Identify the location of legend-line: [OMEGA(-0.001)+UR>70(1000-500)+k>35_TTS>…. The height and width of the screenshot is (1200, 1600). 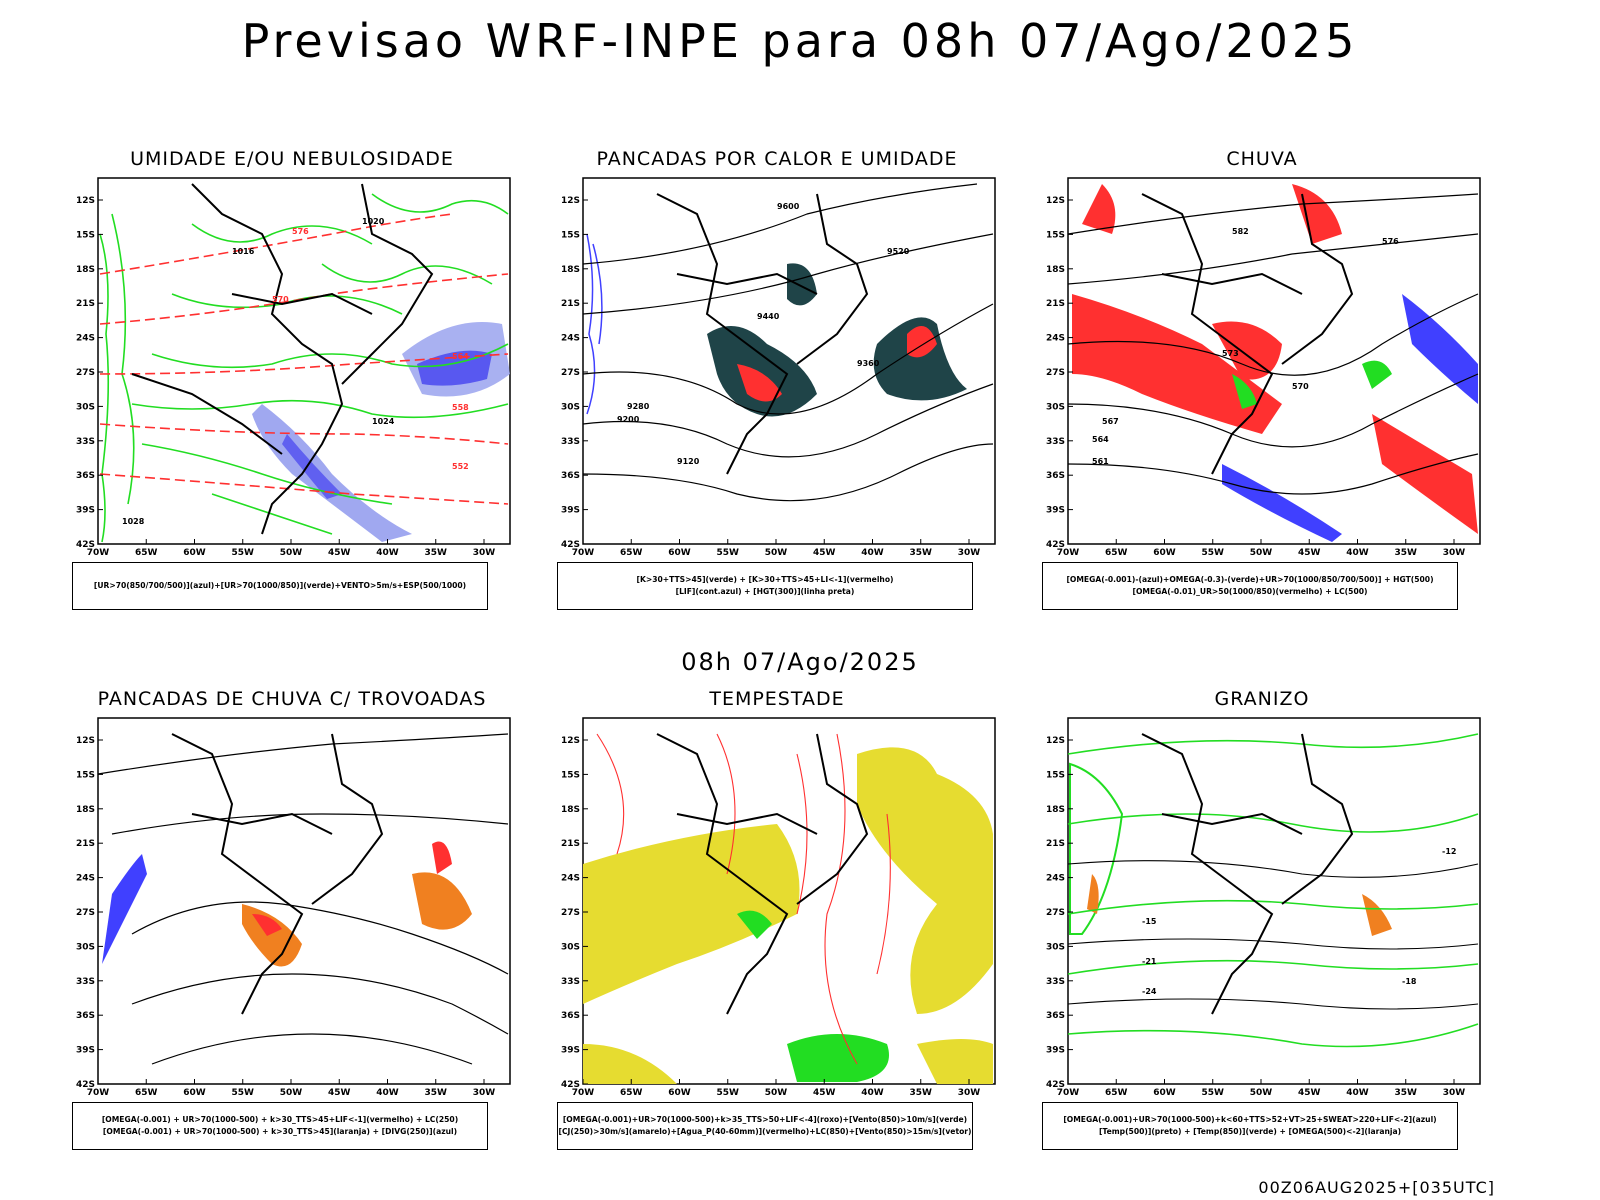
(765, 1119).